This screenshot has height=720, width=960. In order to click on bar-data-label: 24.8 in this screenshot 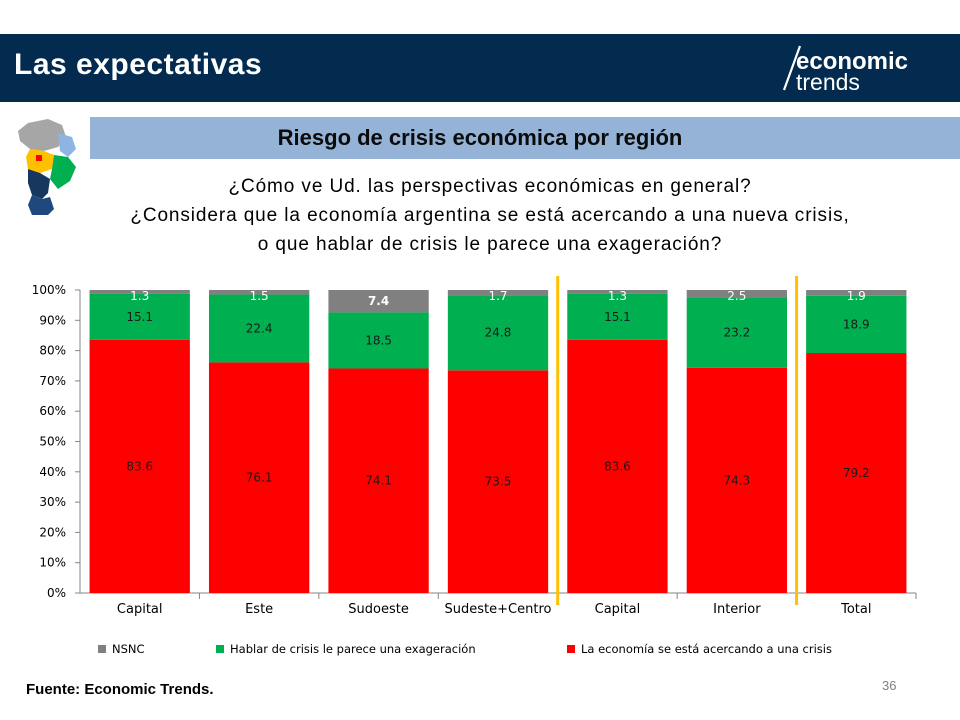, I will do `click(498, 333)`.